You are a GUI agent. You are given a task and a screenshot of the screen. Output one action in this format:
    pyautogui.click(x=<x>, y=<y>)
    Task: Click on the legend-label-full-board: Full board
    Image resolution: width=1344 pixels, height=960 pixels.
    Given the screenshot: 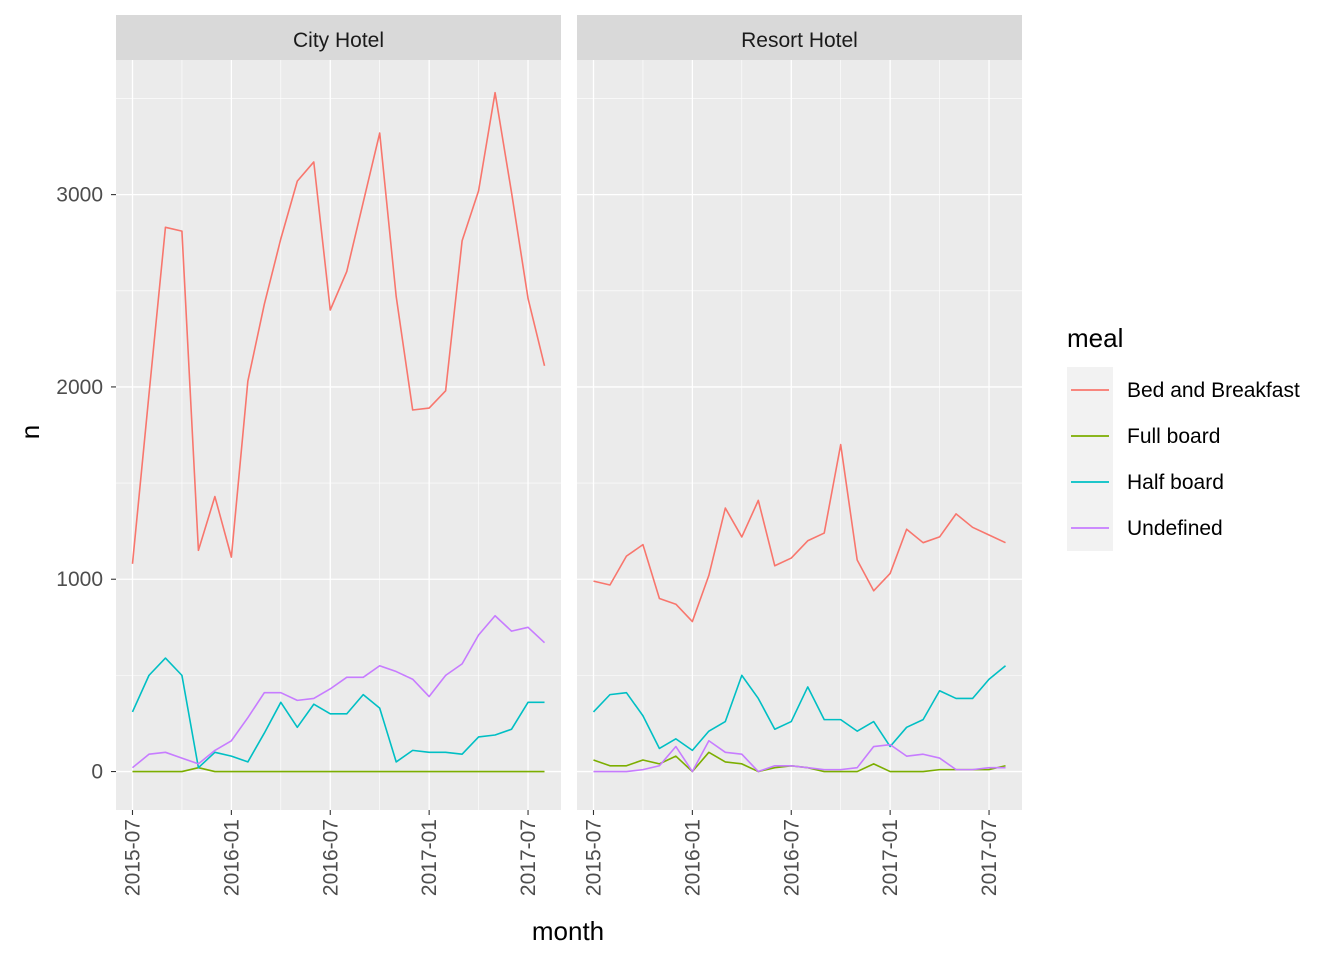 What is the action you would take?
    pyautogui.click(x=1173, y=436)
    